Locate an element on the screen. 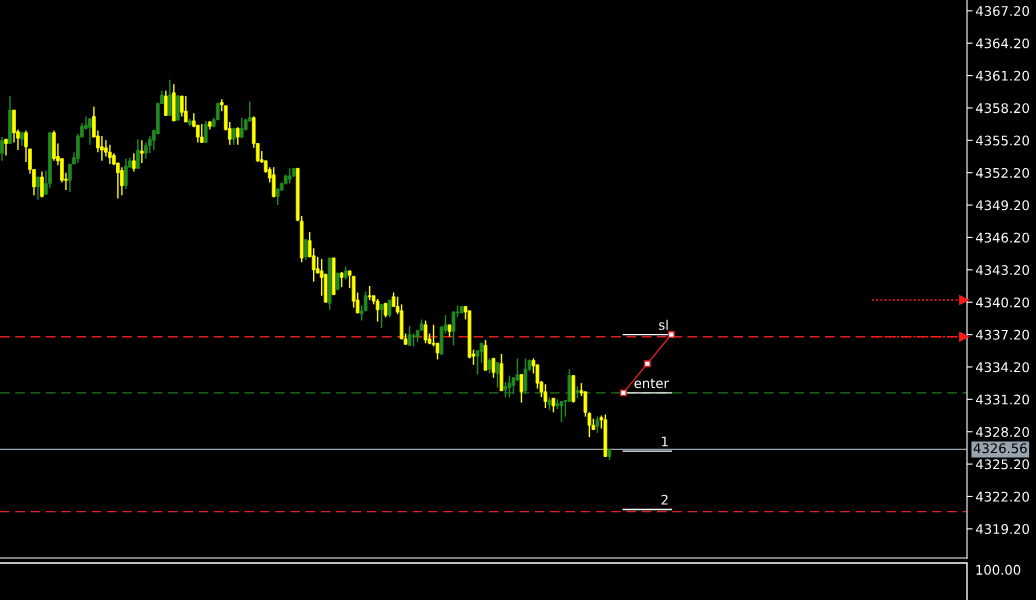 The width and height of the screenshot is (1036, 600). y-tick-label: 4325.20 is located at coordinates (1002, 464).